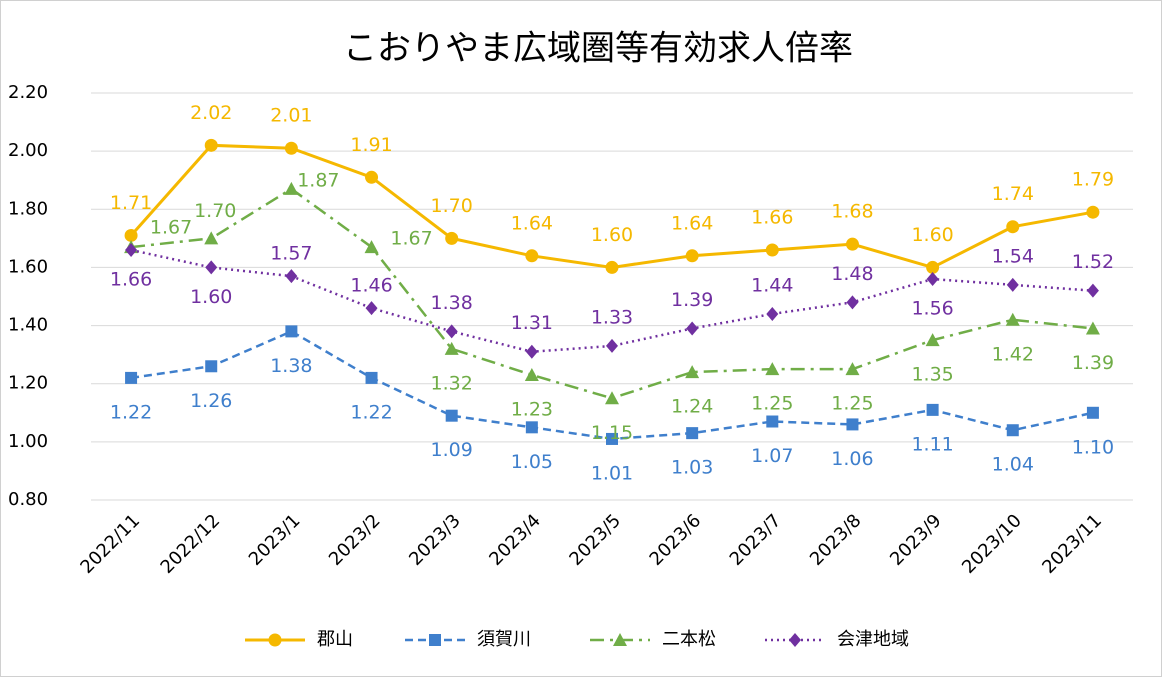 The width and height of the screenshot is (1162, 677). I want to click on value-label: 1.05, so click(532, 462).